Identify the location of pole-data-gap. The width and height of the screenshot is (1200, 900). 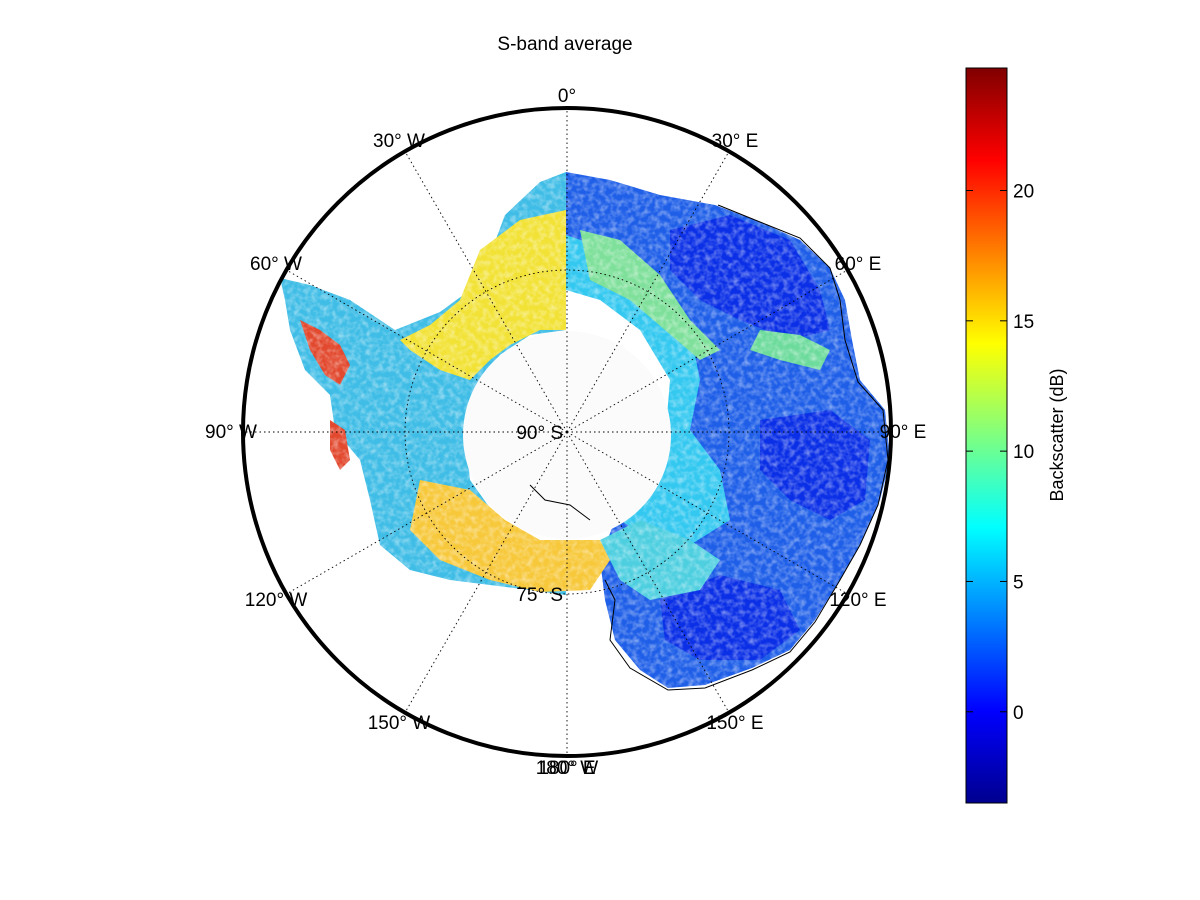
(567, 435).